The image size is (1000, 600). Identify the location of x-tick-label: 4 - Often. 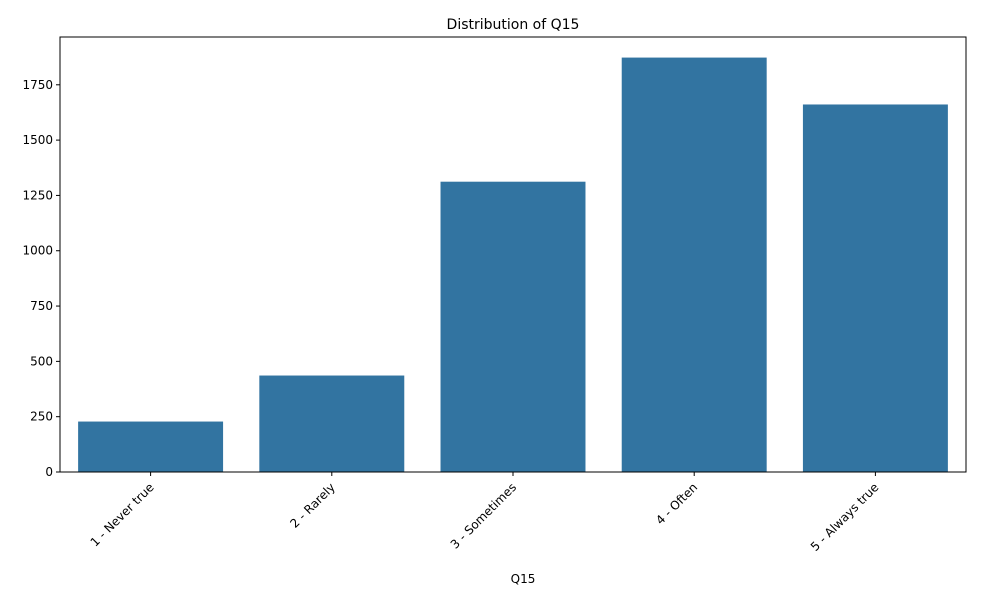
(676, 503).